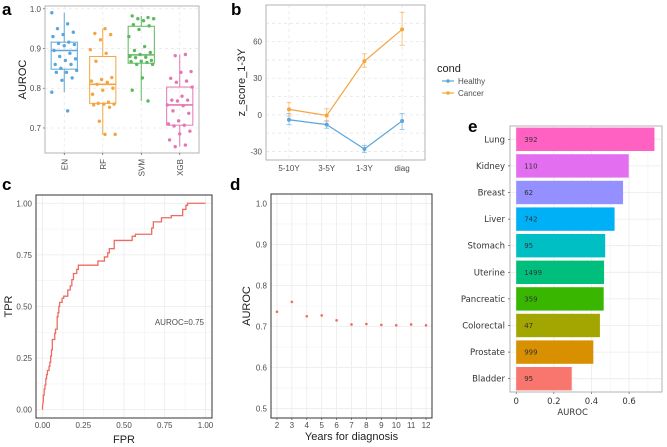  I want to click on panel-label-e: e, so click(472, 126).